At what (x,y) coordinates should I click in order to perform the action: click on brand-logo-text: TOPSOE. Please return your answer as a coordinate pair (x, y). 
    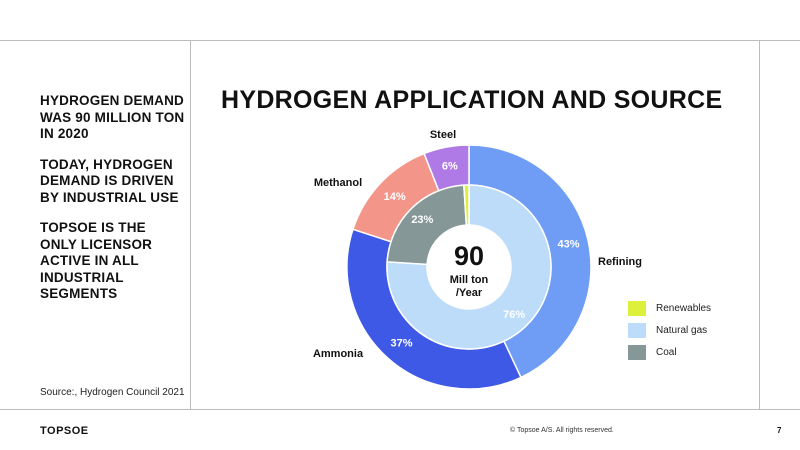
    Looking at the image, I should click on (64, 431).